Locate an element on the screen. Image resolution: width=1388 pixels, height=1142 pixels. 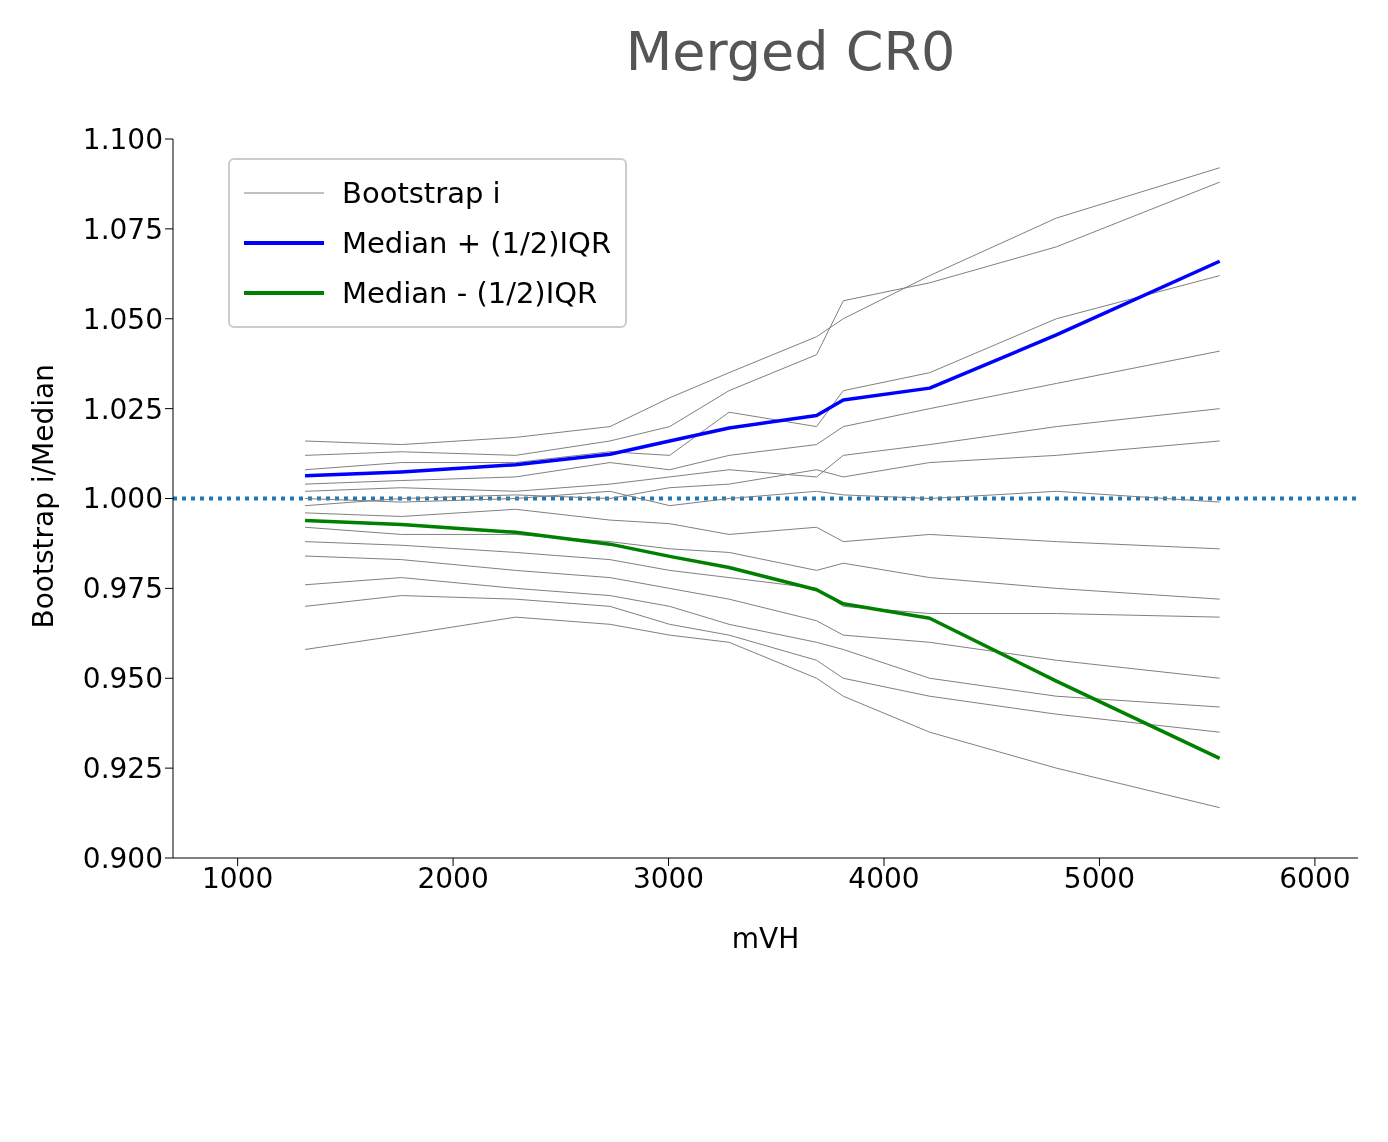
chart-title: Merged CR0 is located at coordinates (790, 51).